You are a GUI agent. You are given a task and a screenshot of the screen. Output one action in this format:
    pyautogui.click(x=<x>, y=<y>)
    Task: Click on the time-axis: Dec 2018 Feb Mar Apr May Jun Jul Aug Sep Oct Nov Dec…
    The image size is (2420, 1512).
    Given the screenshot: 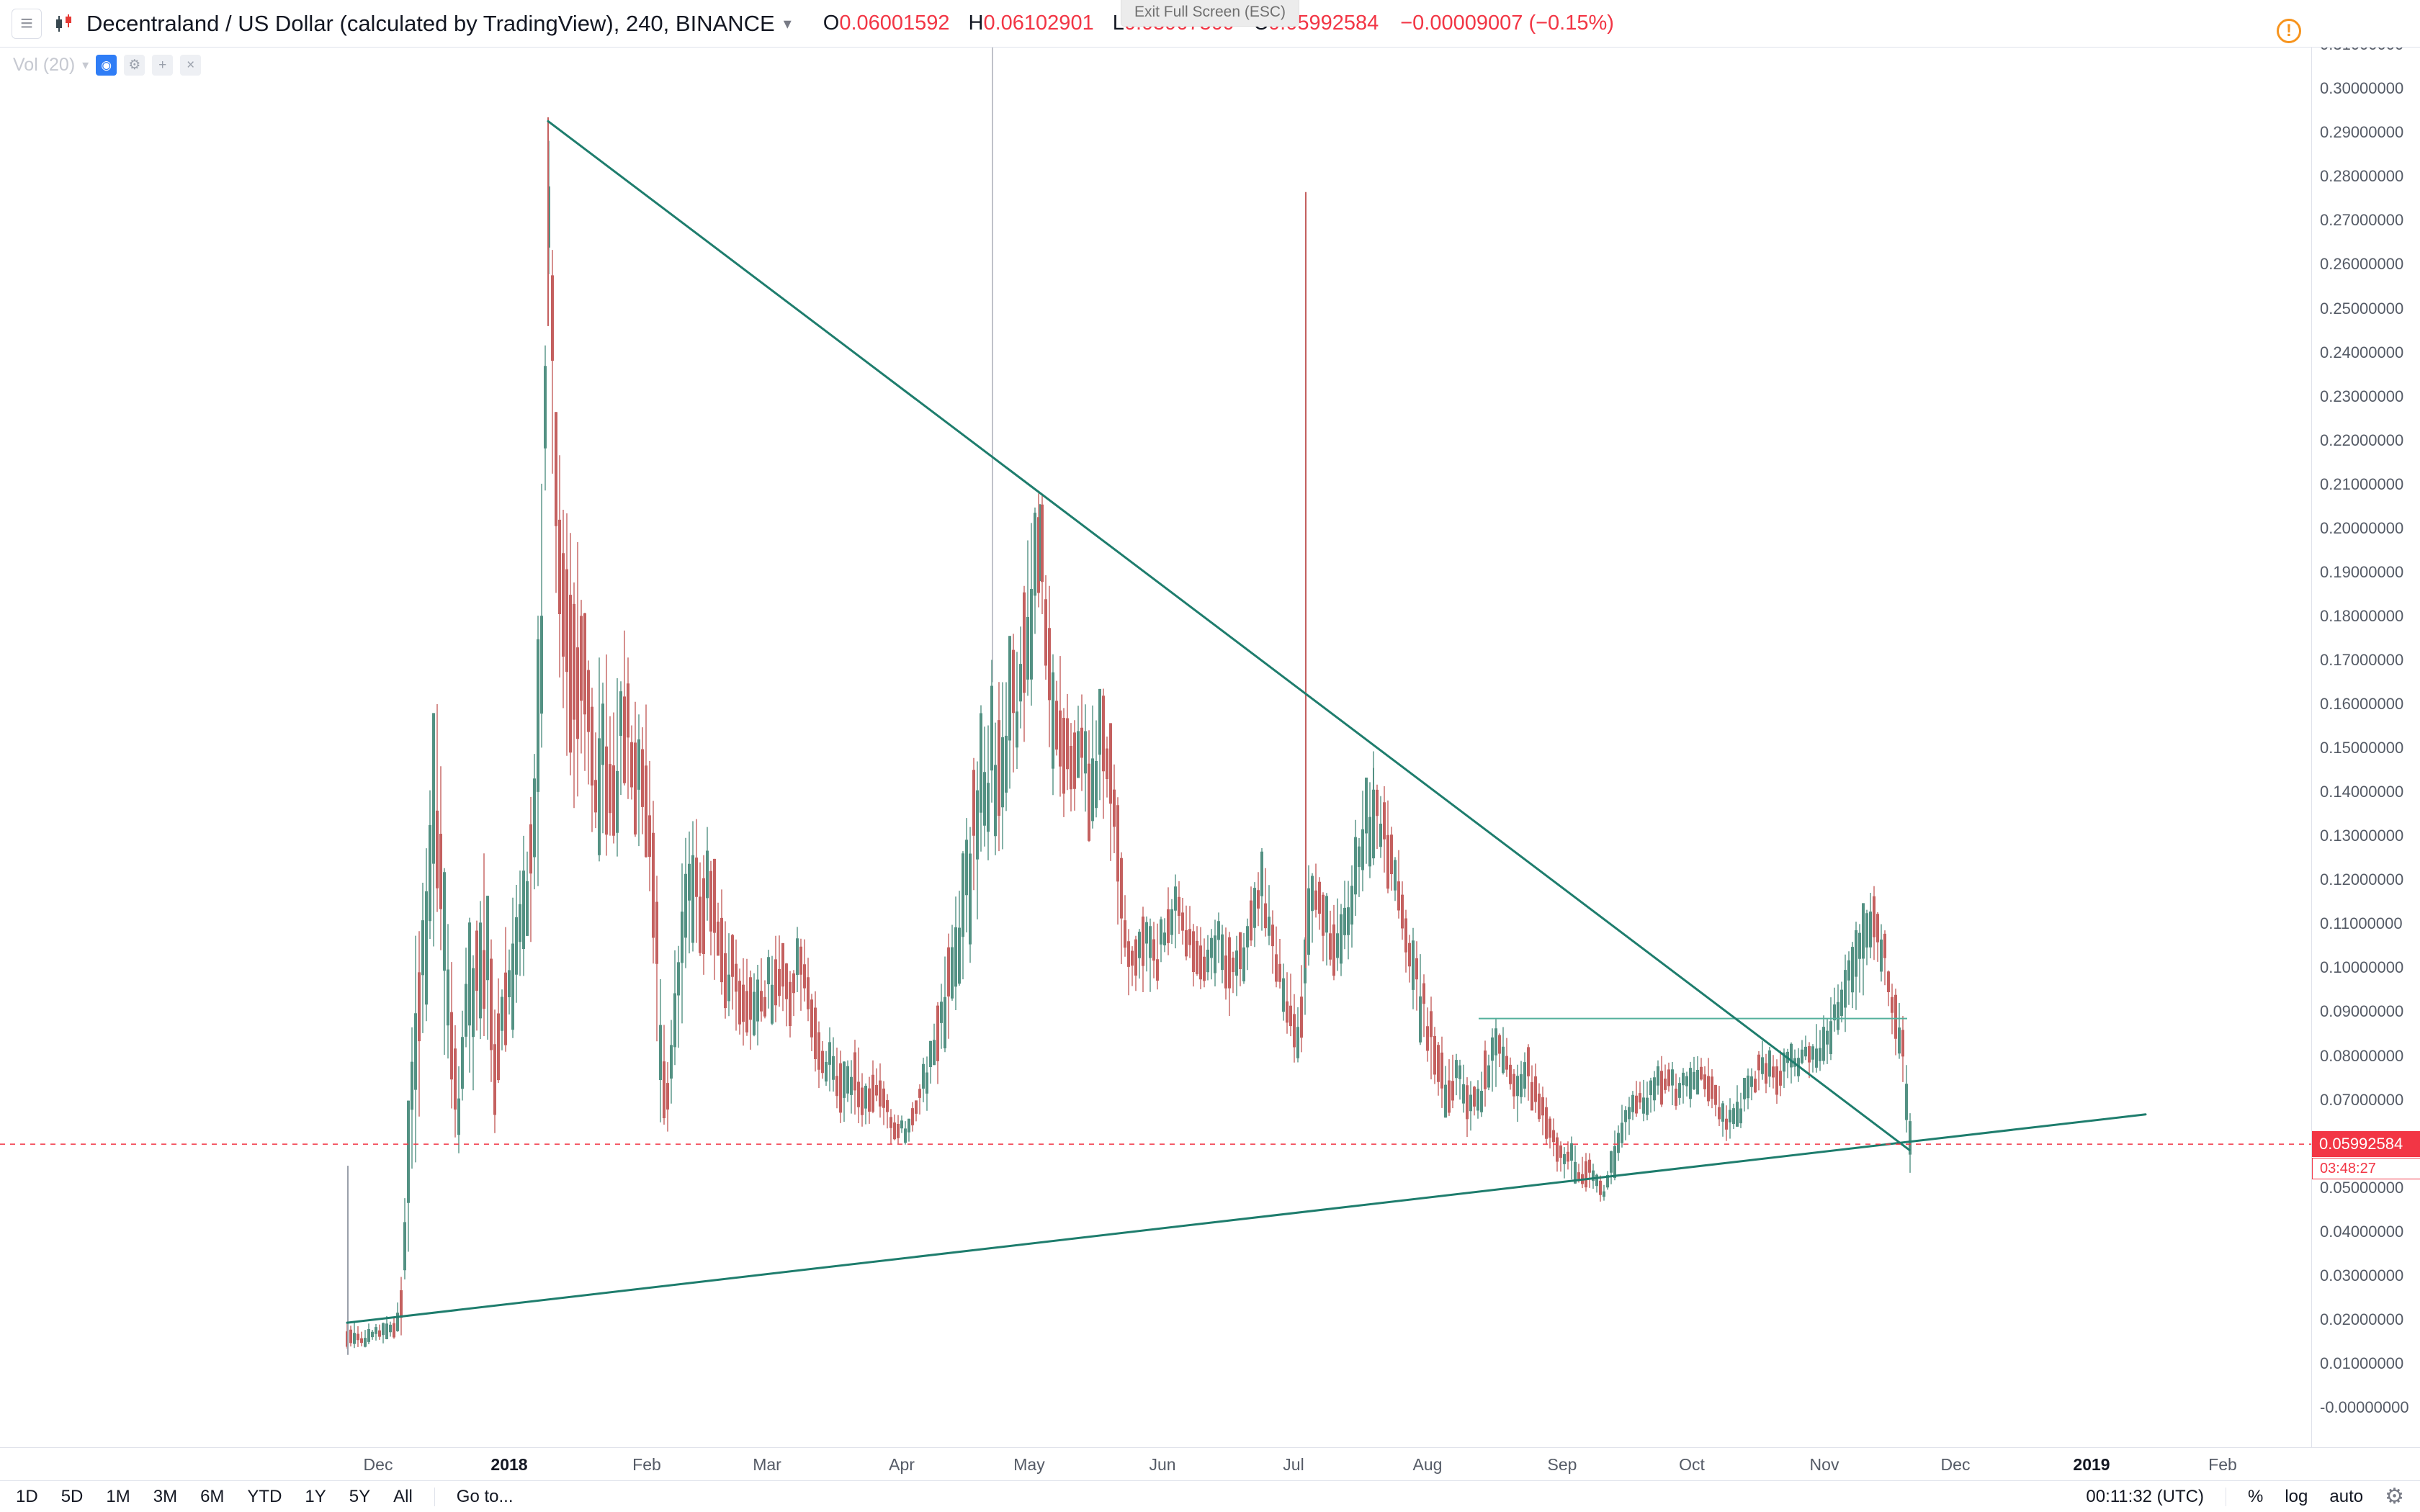 What is the action you would take?
    pyautogui.click(x=1210, y=1464)
    